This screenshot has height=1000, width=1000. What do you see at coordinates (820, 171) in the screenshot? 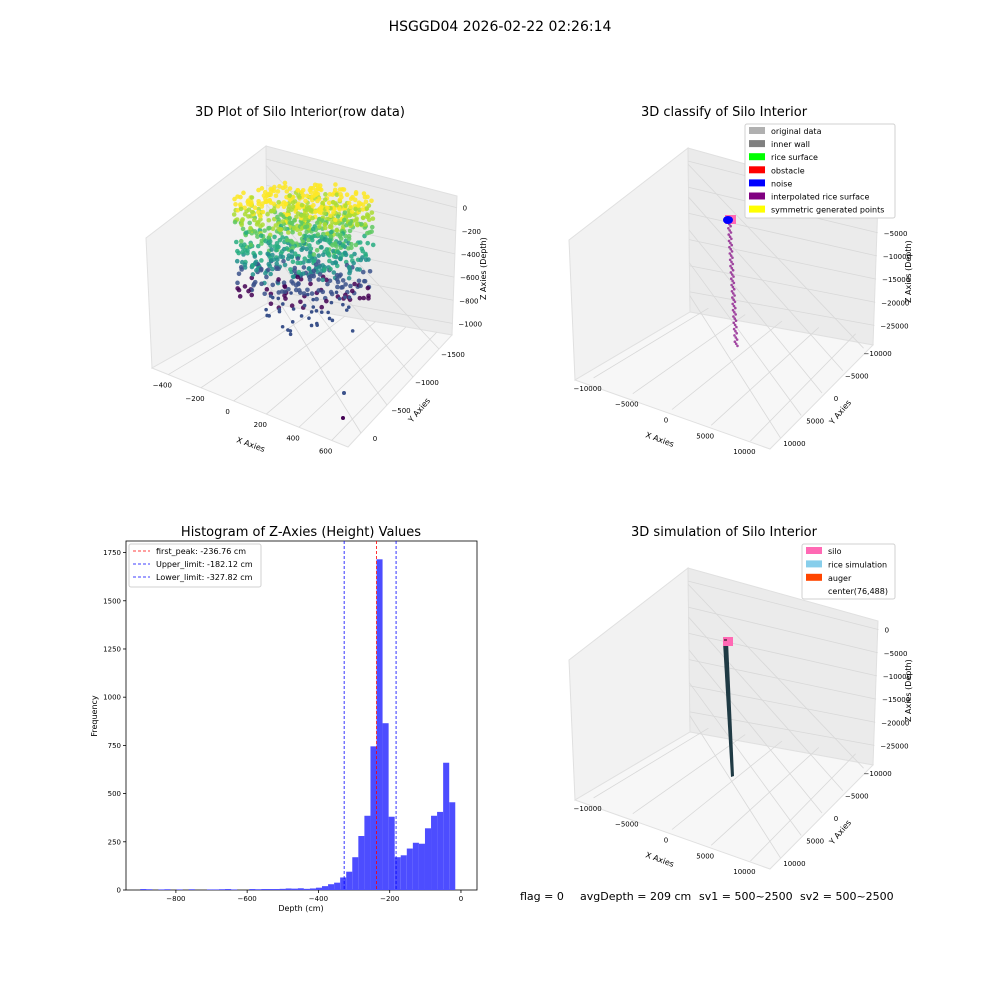
I see `classify-legend-box` at bounding box center [820, 171].